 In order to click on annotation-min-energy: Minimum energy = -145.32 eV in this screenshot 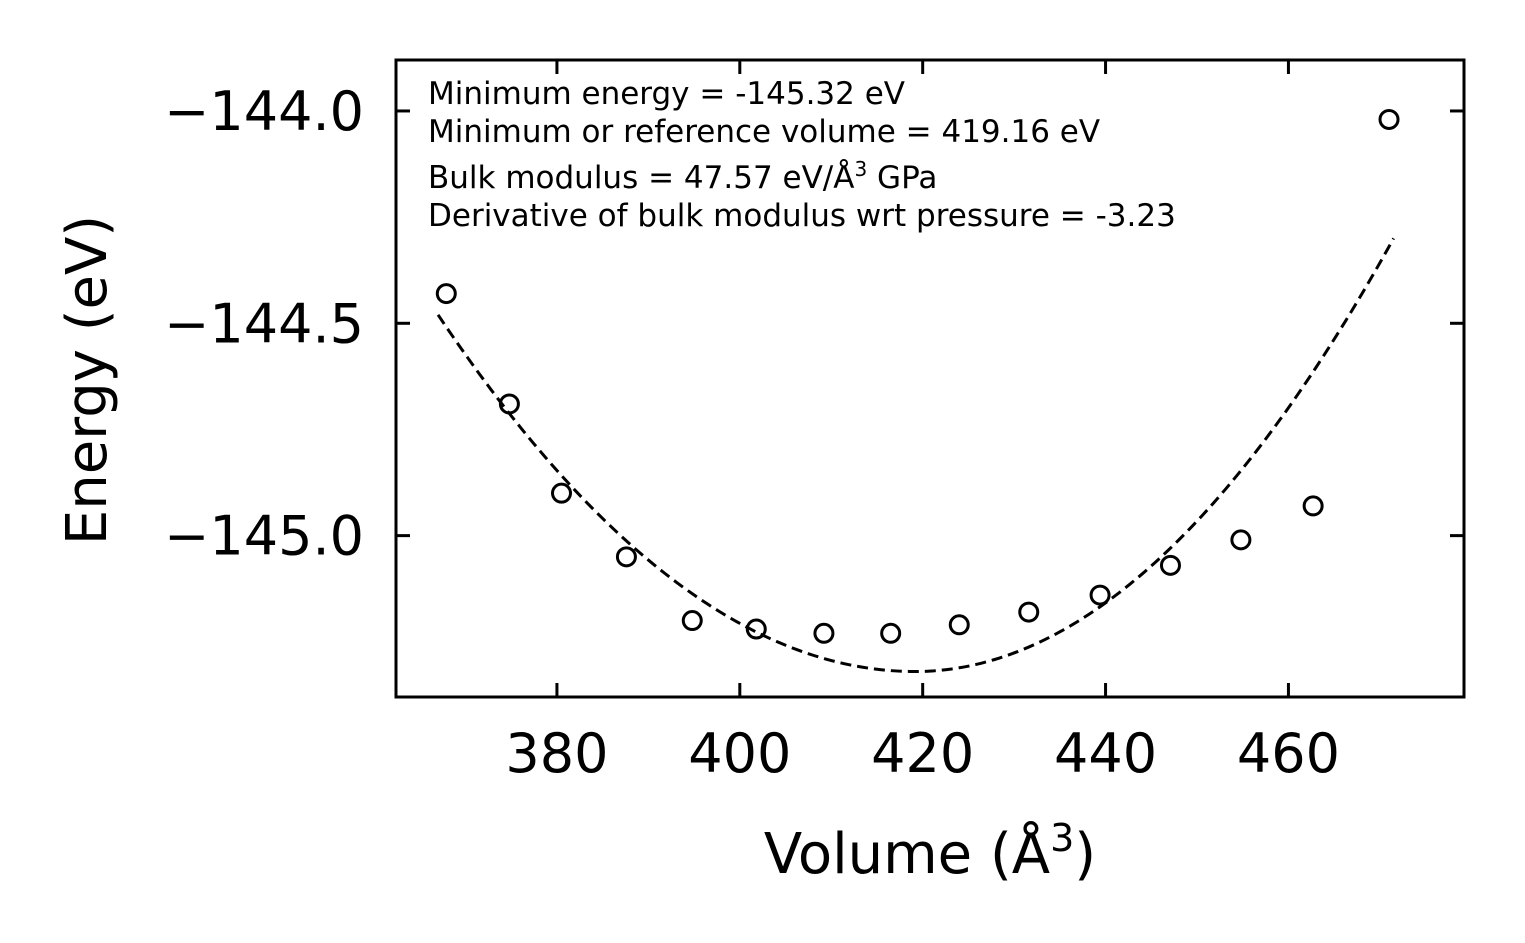, I will do `click(666, 94)`.